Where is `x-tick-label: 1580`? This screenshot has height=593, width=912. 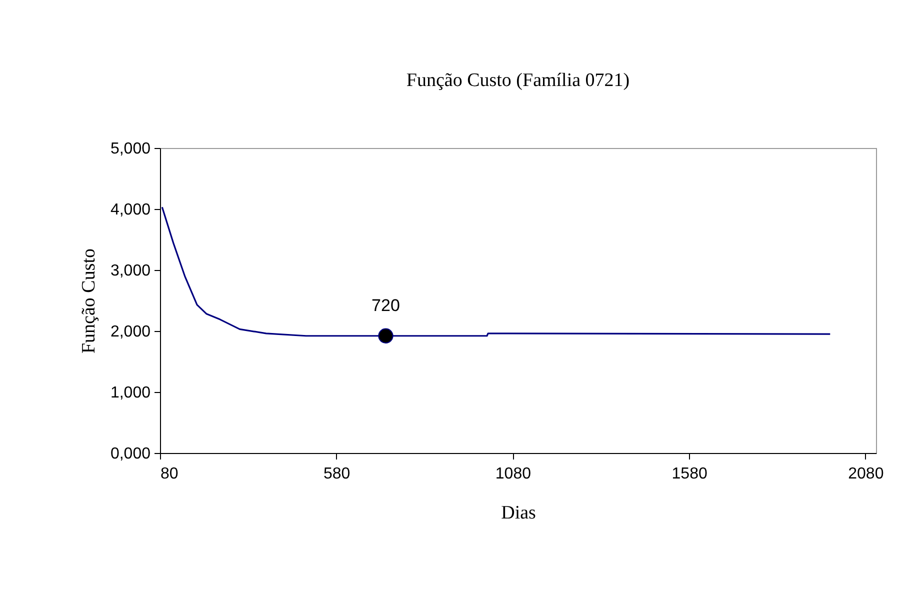
x-tick-label: 1580 is located at coordinates (690, 474).